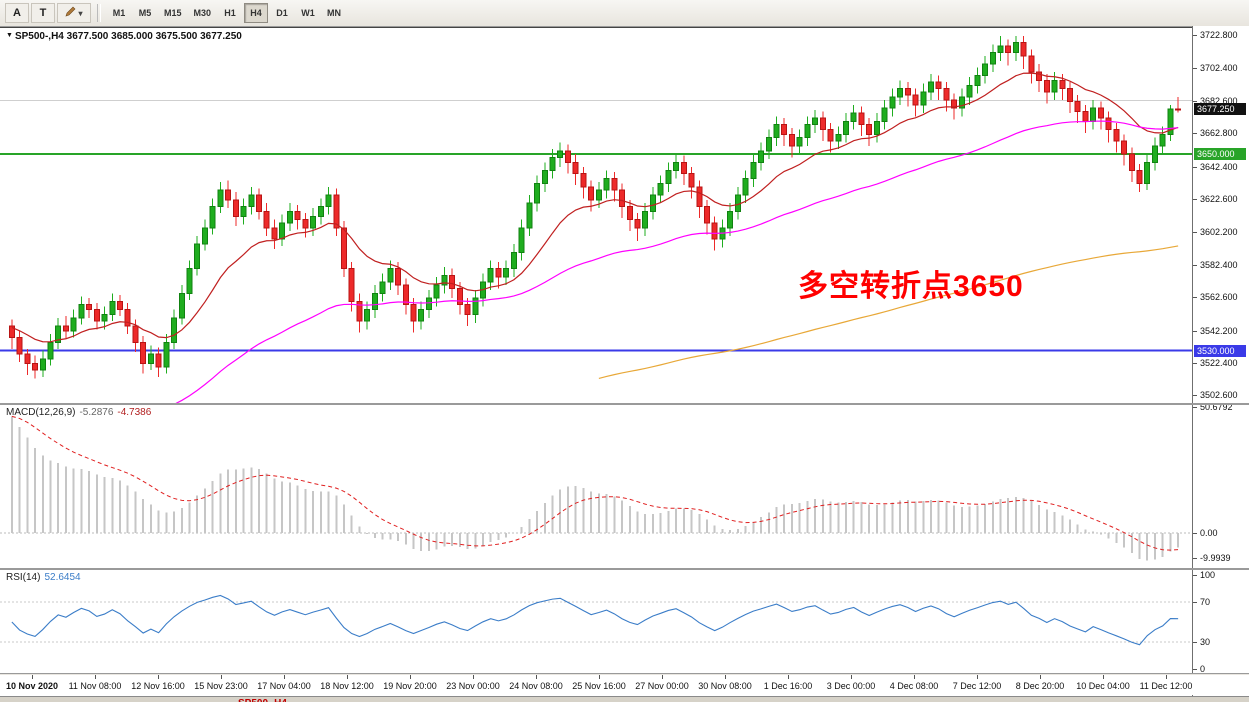 The height and width of the screenshot is (702, 1249). Describe the element at coordinates (1219, 363) in the screenshot. I see `axis-label: 3522.400` at that location.